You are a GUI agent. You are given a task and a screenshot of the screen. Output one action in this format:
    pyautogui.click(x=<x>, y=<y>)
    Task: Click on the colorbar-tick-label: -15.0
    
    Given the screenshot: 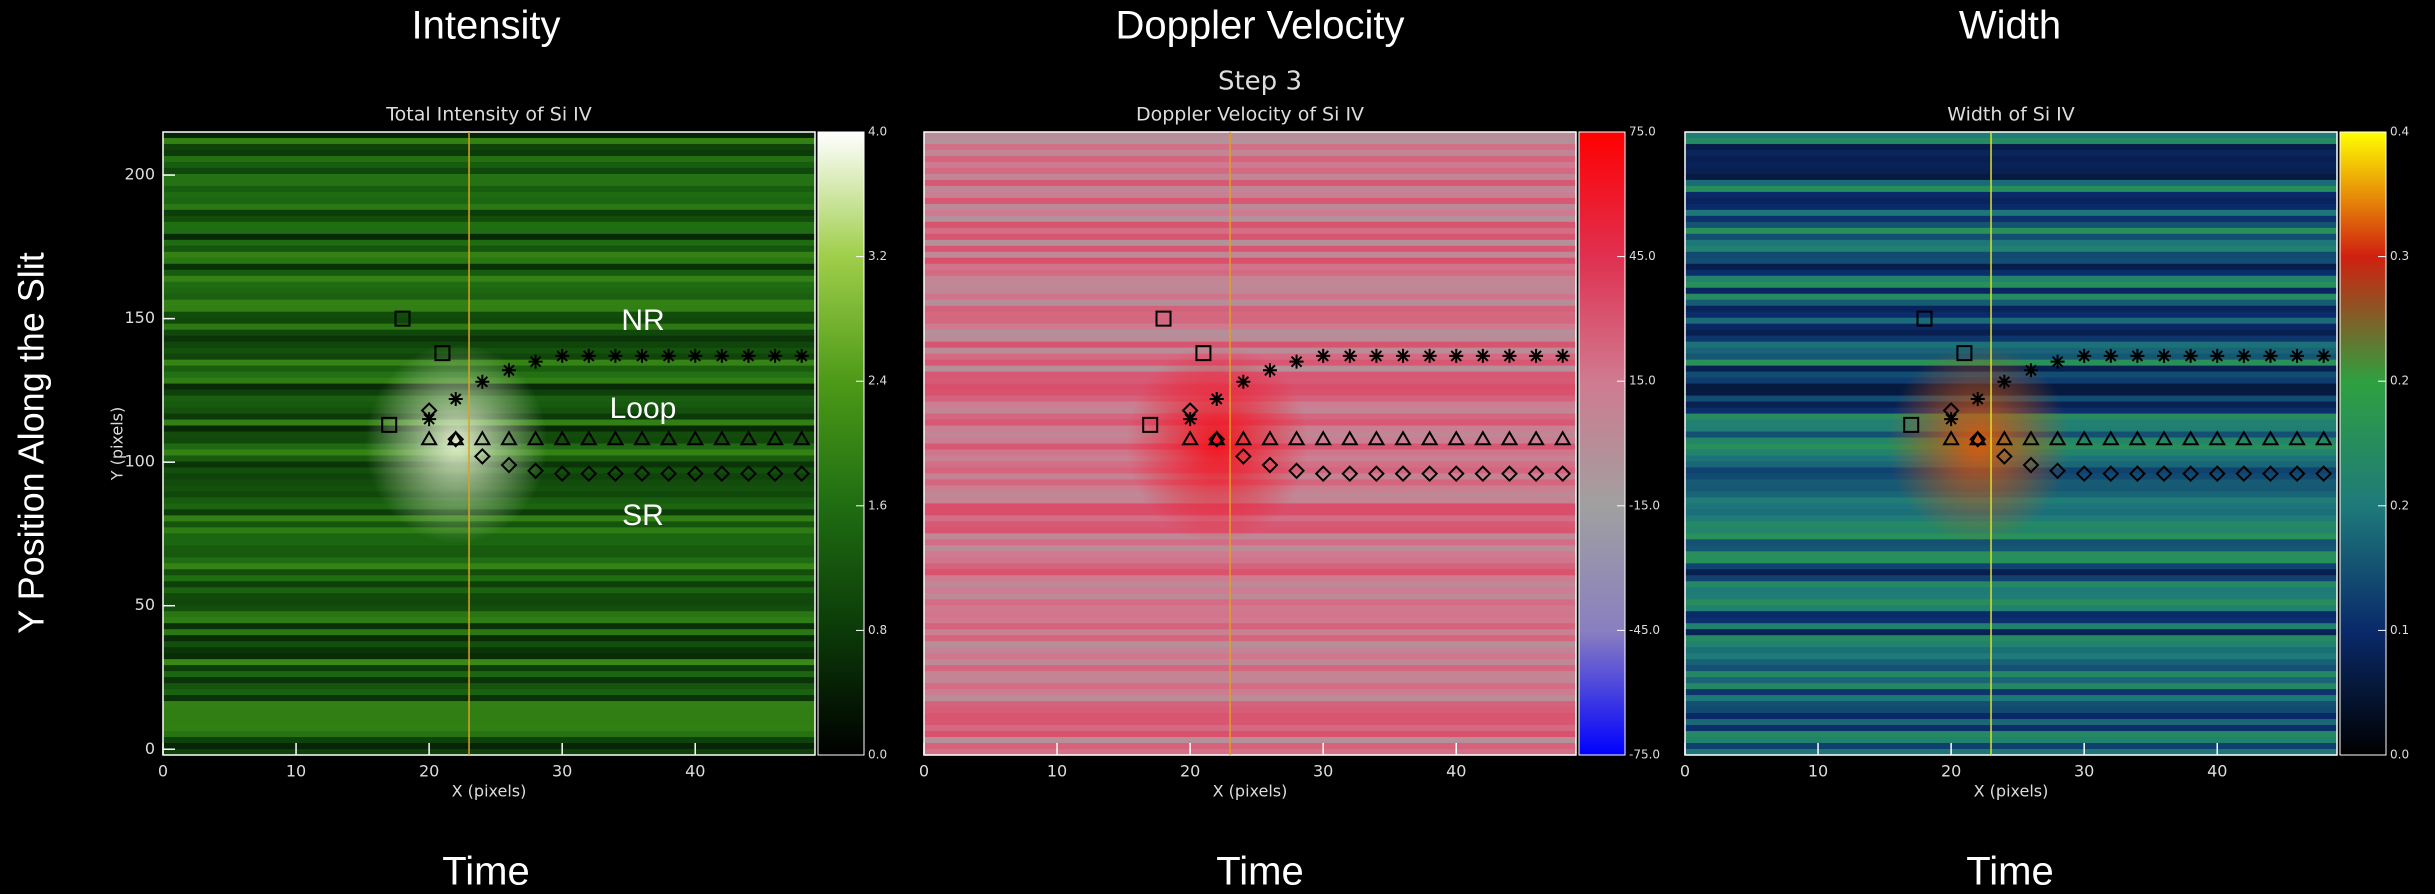 What is the action you would take?
    pyautogui.click(x=1644, y=505)
    